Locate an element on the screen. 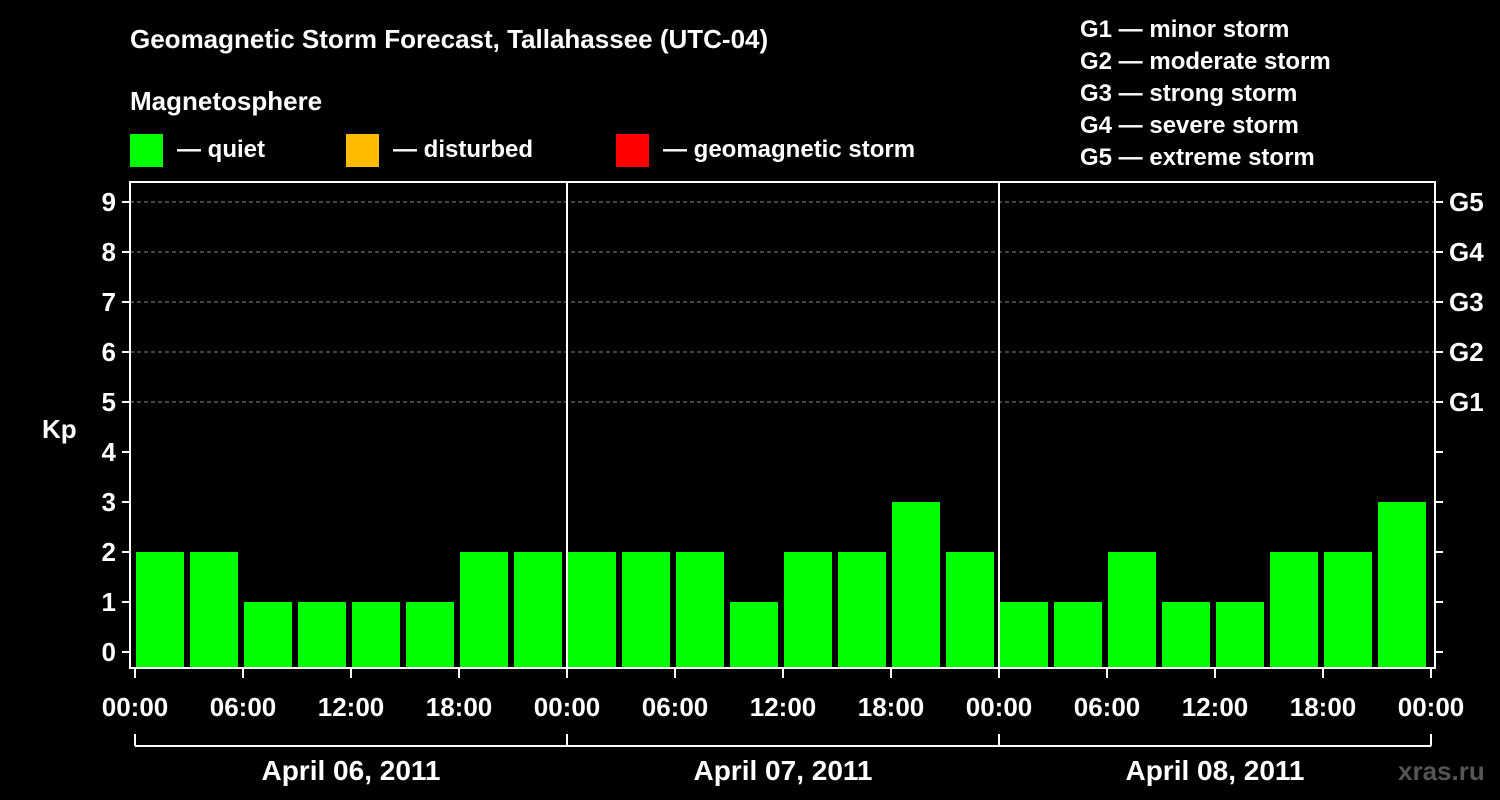 The image size is (1500, 800). right-tick-label: G3 is located at coordinates (1466, 302).